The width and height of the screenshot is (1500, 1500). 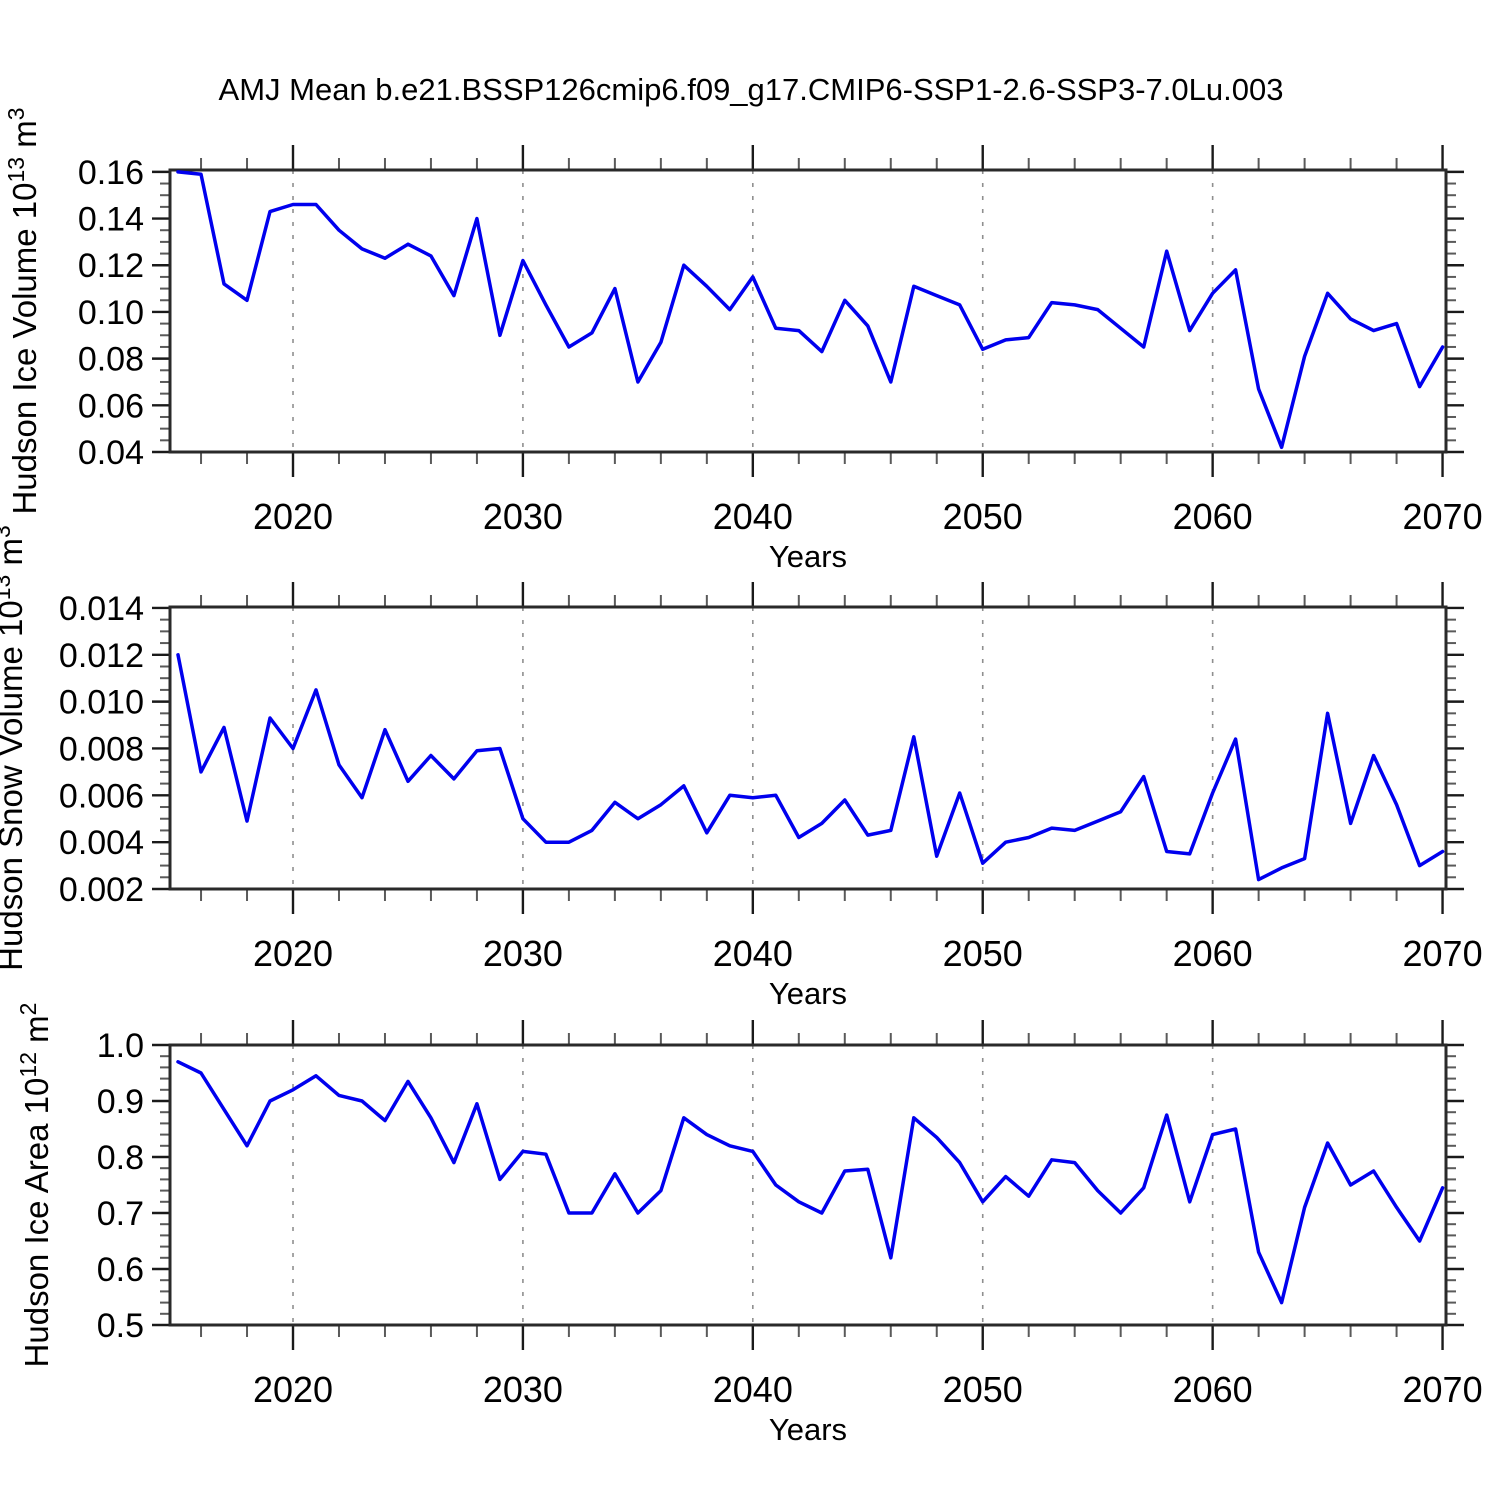 What do you see at coordinates (111, 406) in the screenshot?
I see `y-tick-label: 0.06` at bounding box center [111, 406].